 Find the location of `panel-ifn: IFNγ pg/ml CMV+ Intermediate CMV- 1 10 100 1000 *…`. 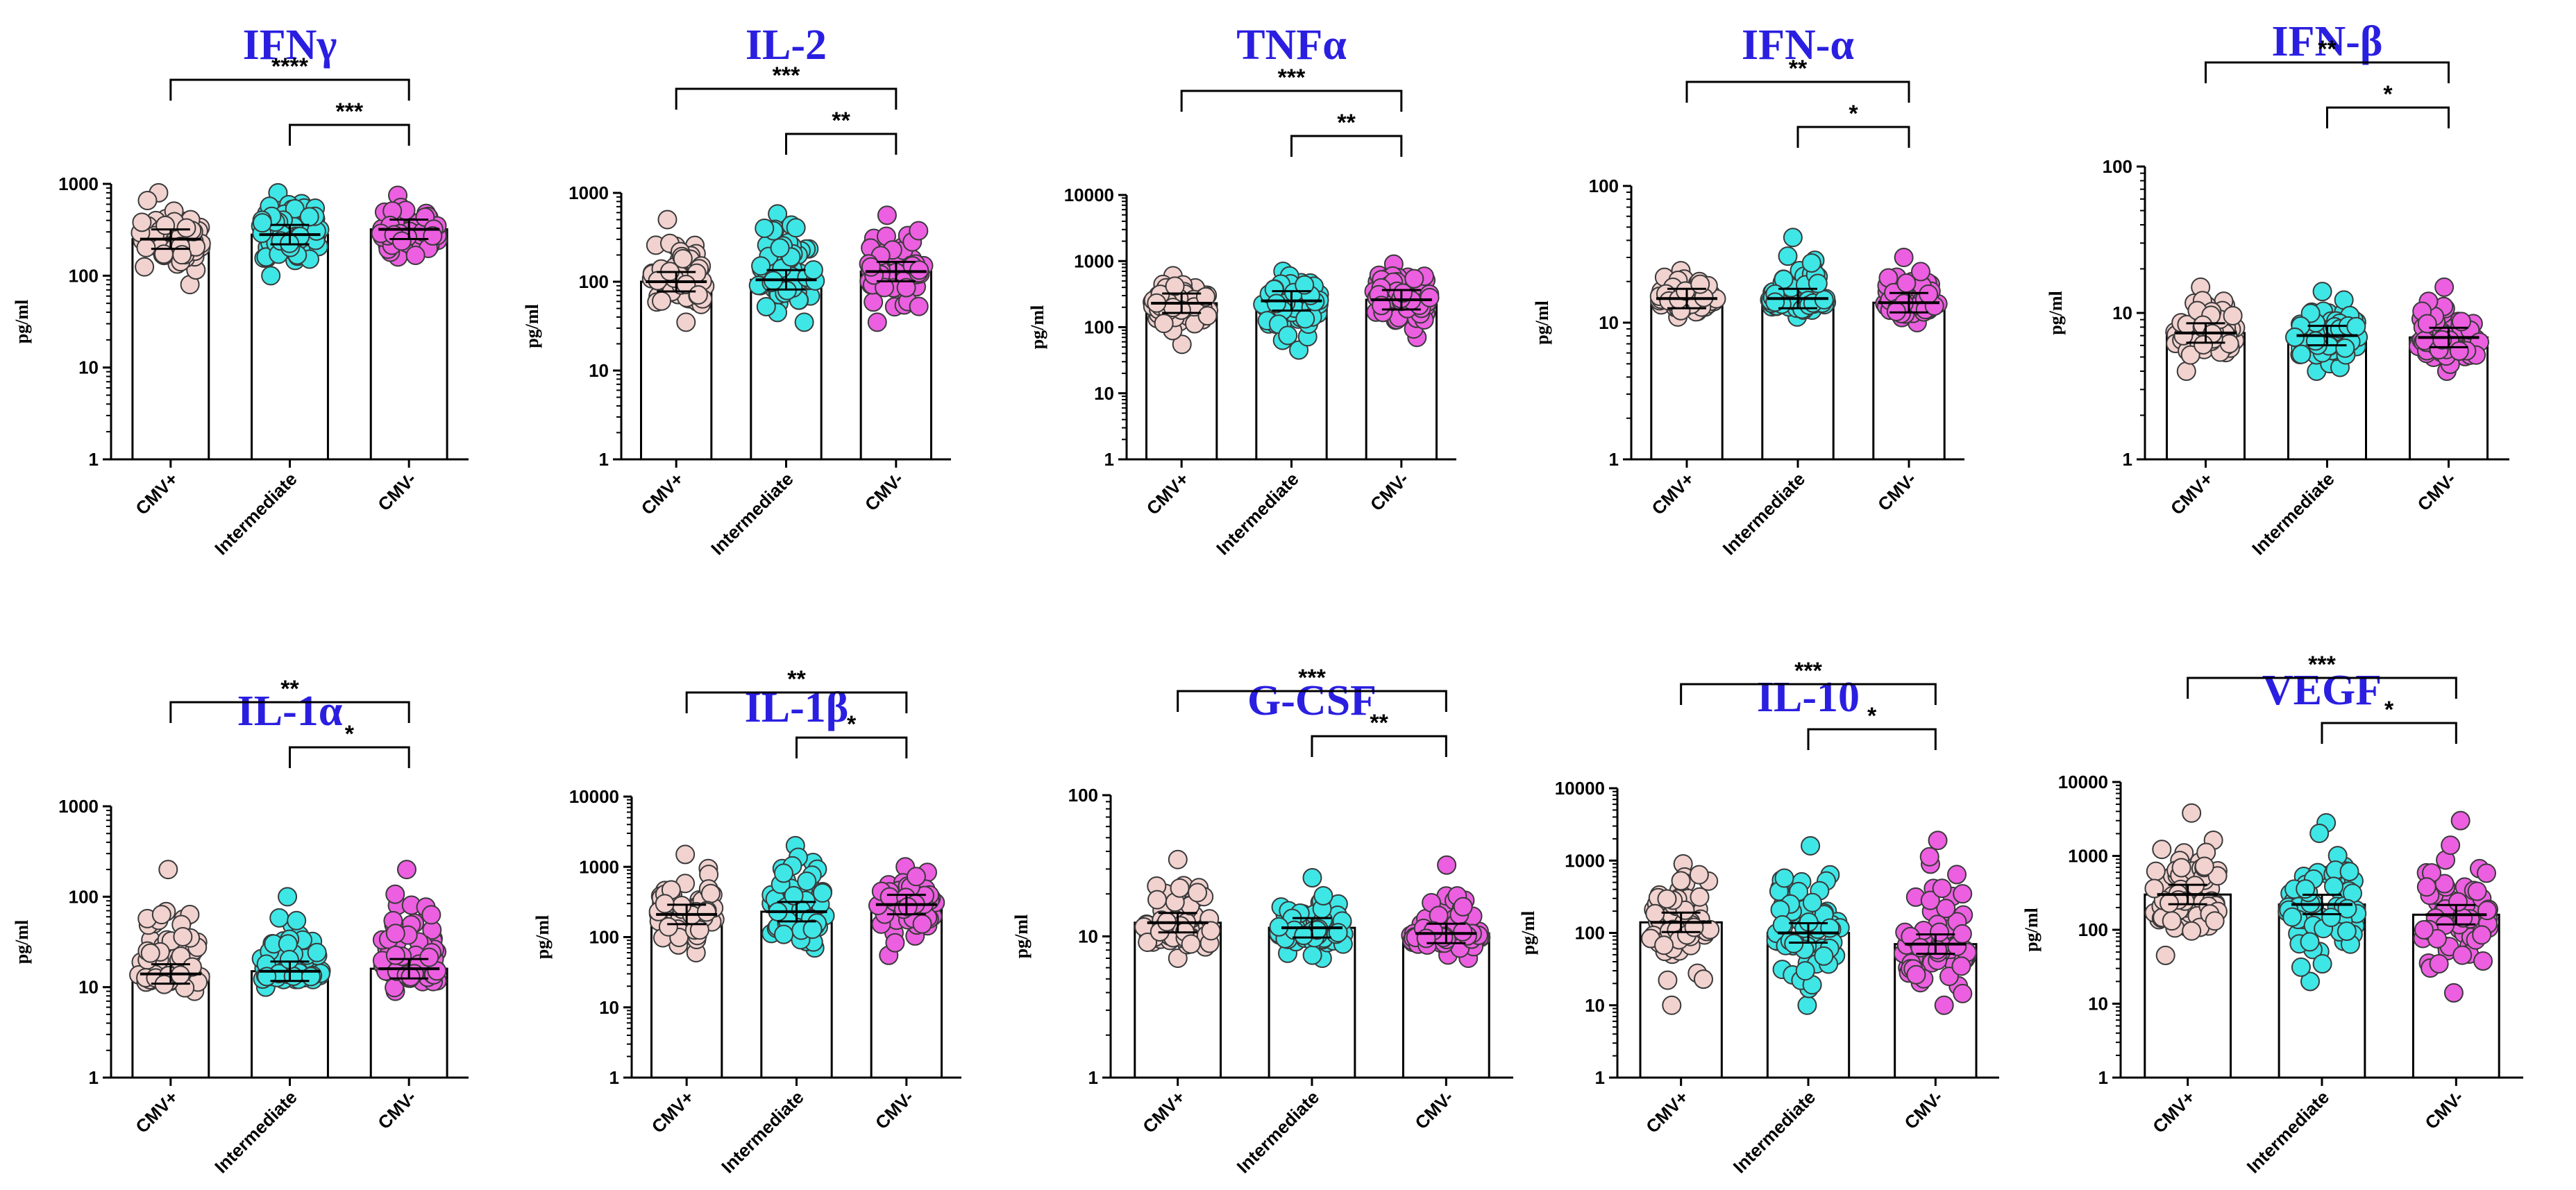

panel-ifn: IFNγ pg/ml CMV+ Intermediate CMV- 1 10 100 1000 *… is located at coordinates (240, 290).